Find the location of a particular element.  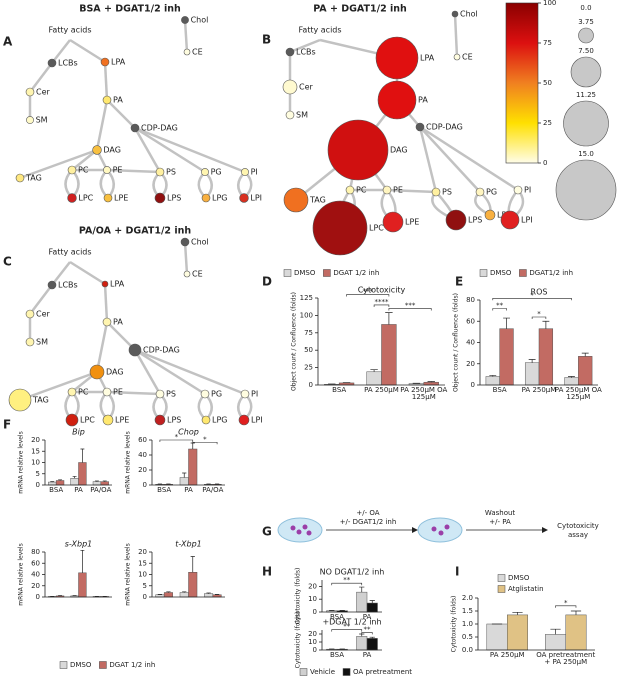

panel-label: G is located at coordinates (267, 532).